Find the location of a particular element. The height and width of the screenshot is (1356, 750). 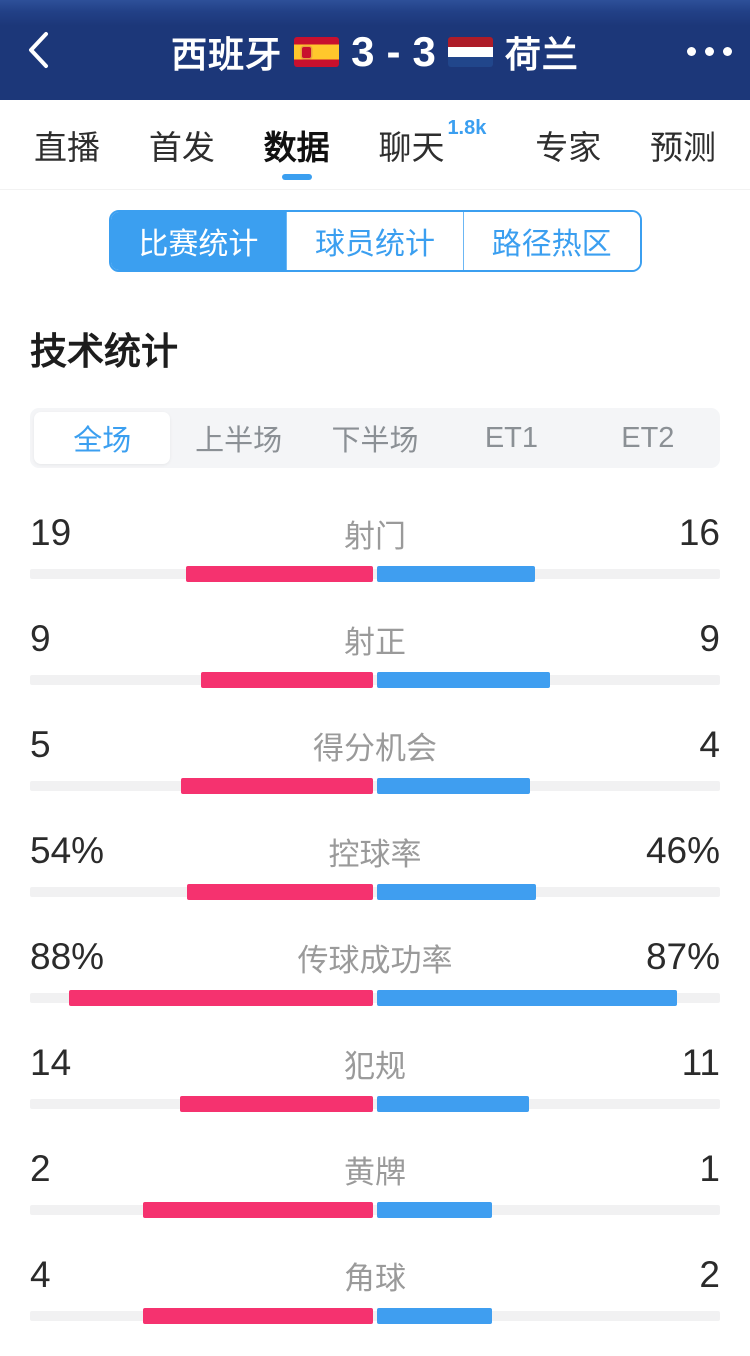

period-et1: ET1 is located at coordinates (511, 437).